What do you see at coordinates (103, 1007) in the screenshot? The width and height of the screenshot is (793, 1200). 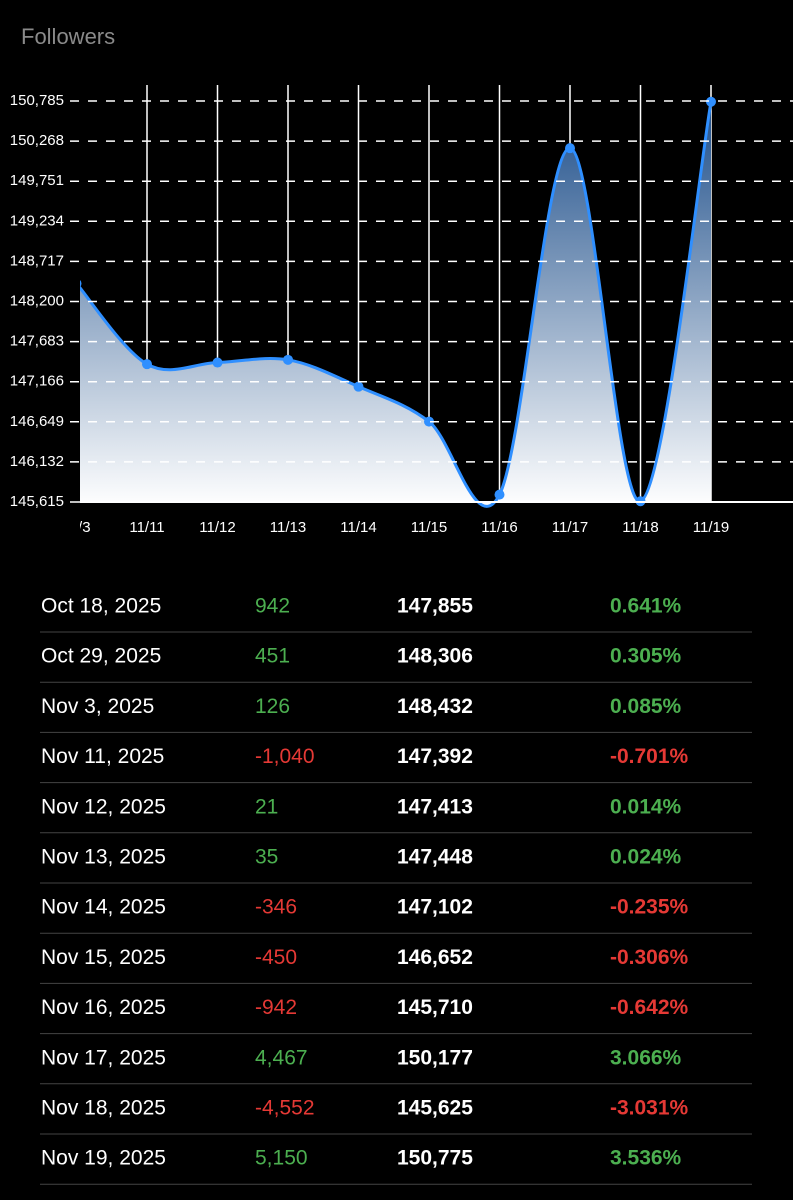 I see `table-cell: Nov 16, 2025` at bounding box center [103, 1007].